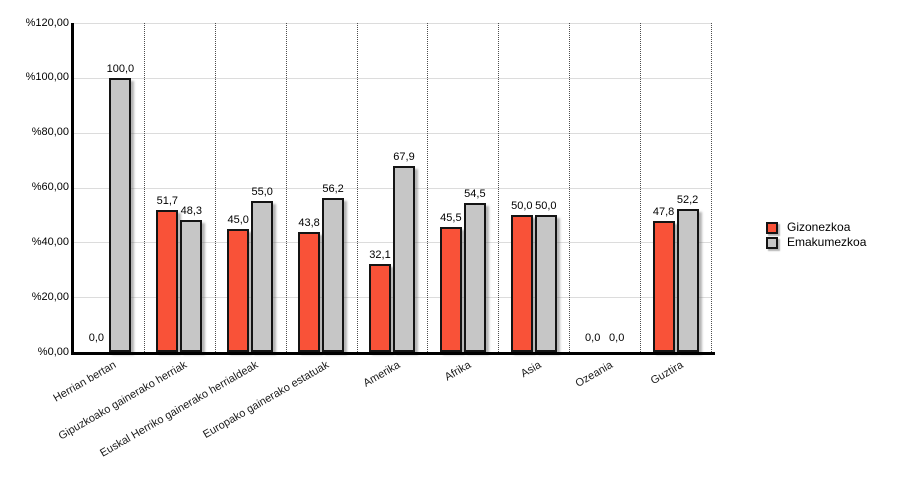  I want to click on x-category-label: Europako gainerako estatuak, so click(266, 400).